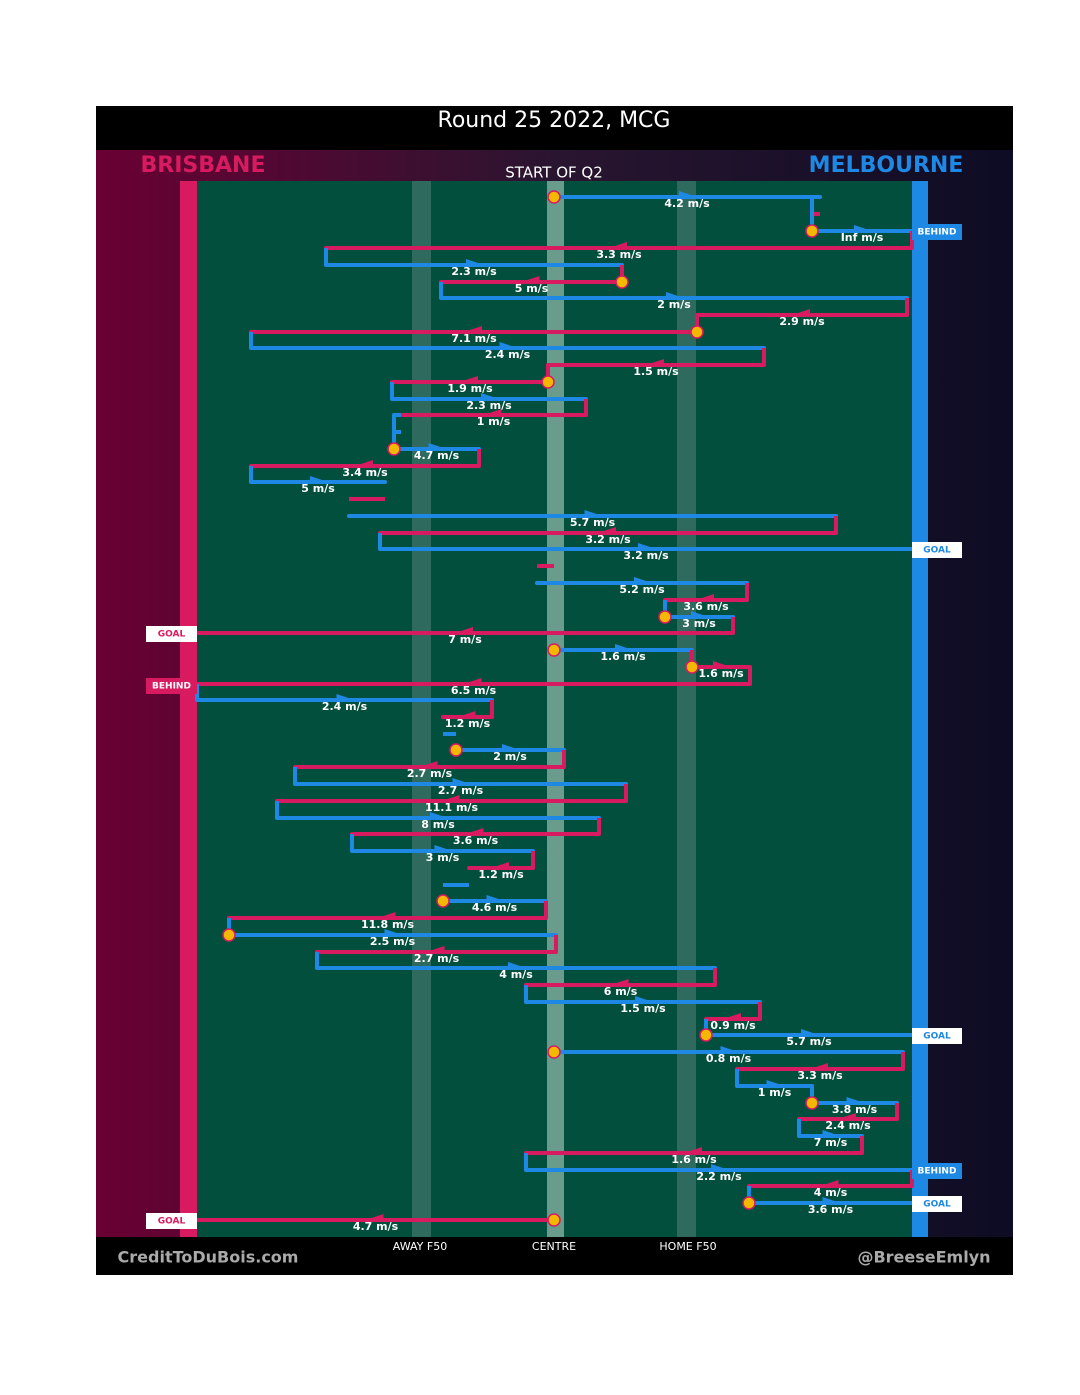  I want to click on title: Round 25 2022, MCG, so click(554, 120).